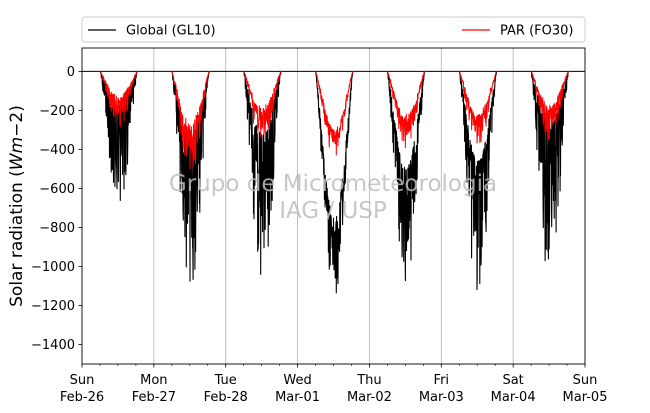  Describe the element at coordinates (17, 124) in the screenshot. I see `y-axis-label-exponent: −2` at that location.